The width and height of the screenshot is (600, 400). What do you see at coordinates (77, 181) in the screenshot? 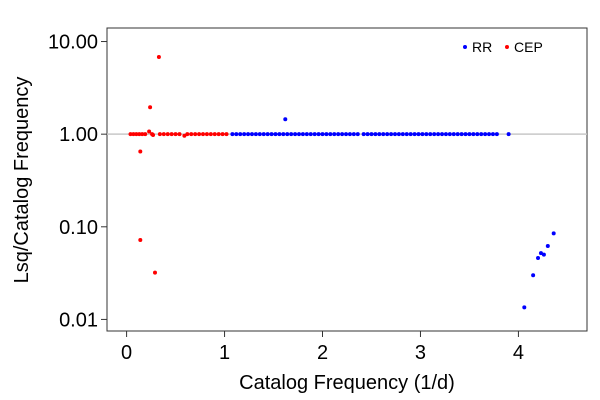
I see `y-axis: 0.01 0.10 1.00 10.00` at bounding box center [77, 181].